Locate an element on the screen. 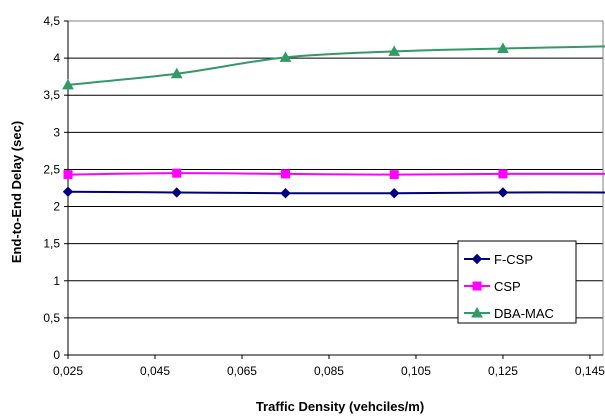  x-axis-title: Traffic Density (vehciles/m) is located at coordinates (340, 406).